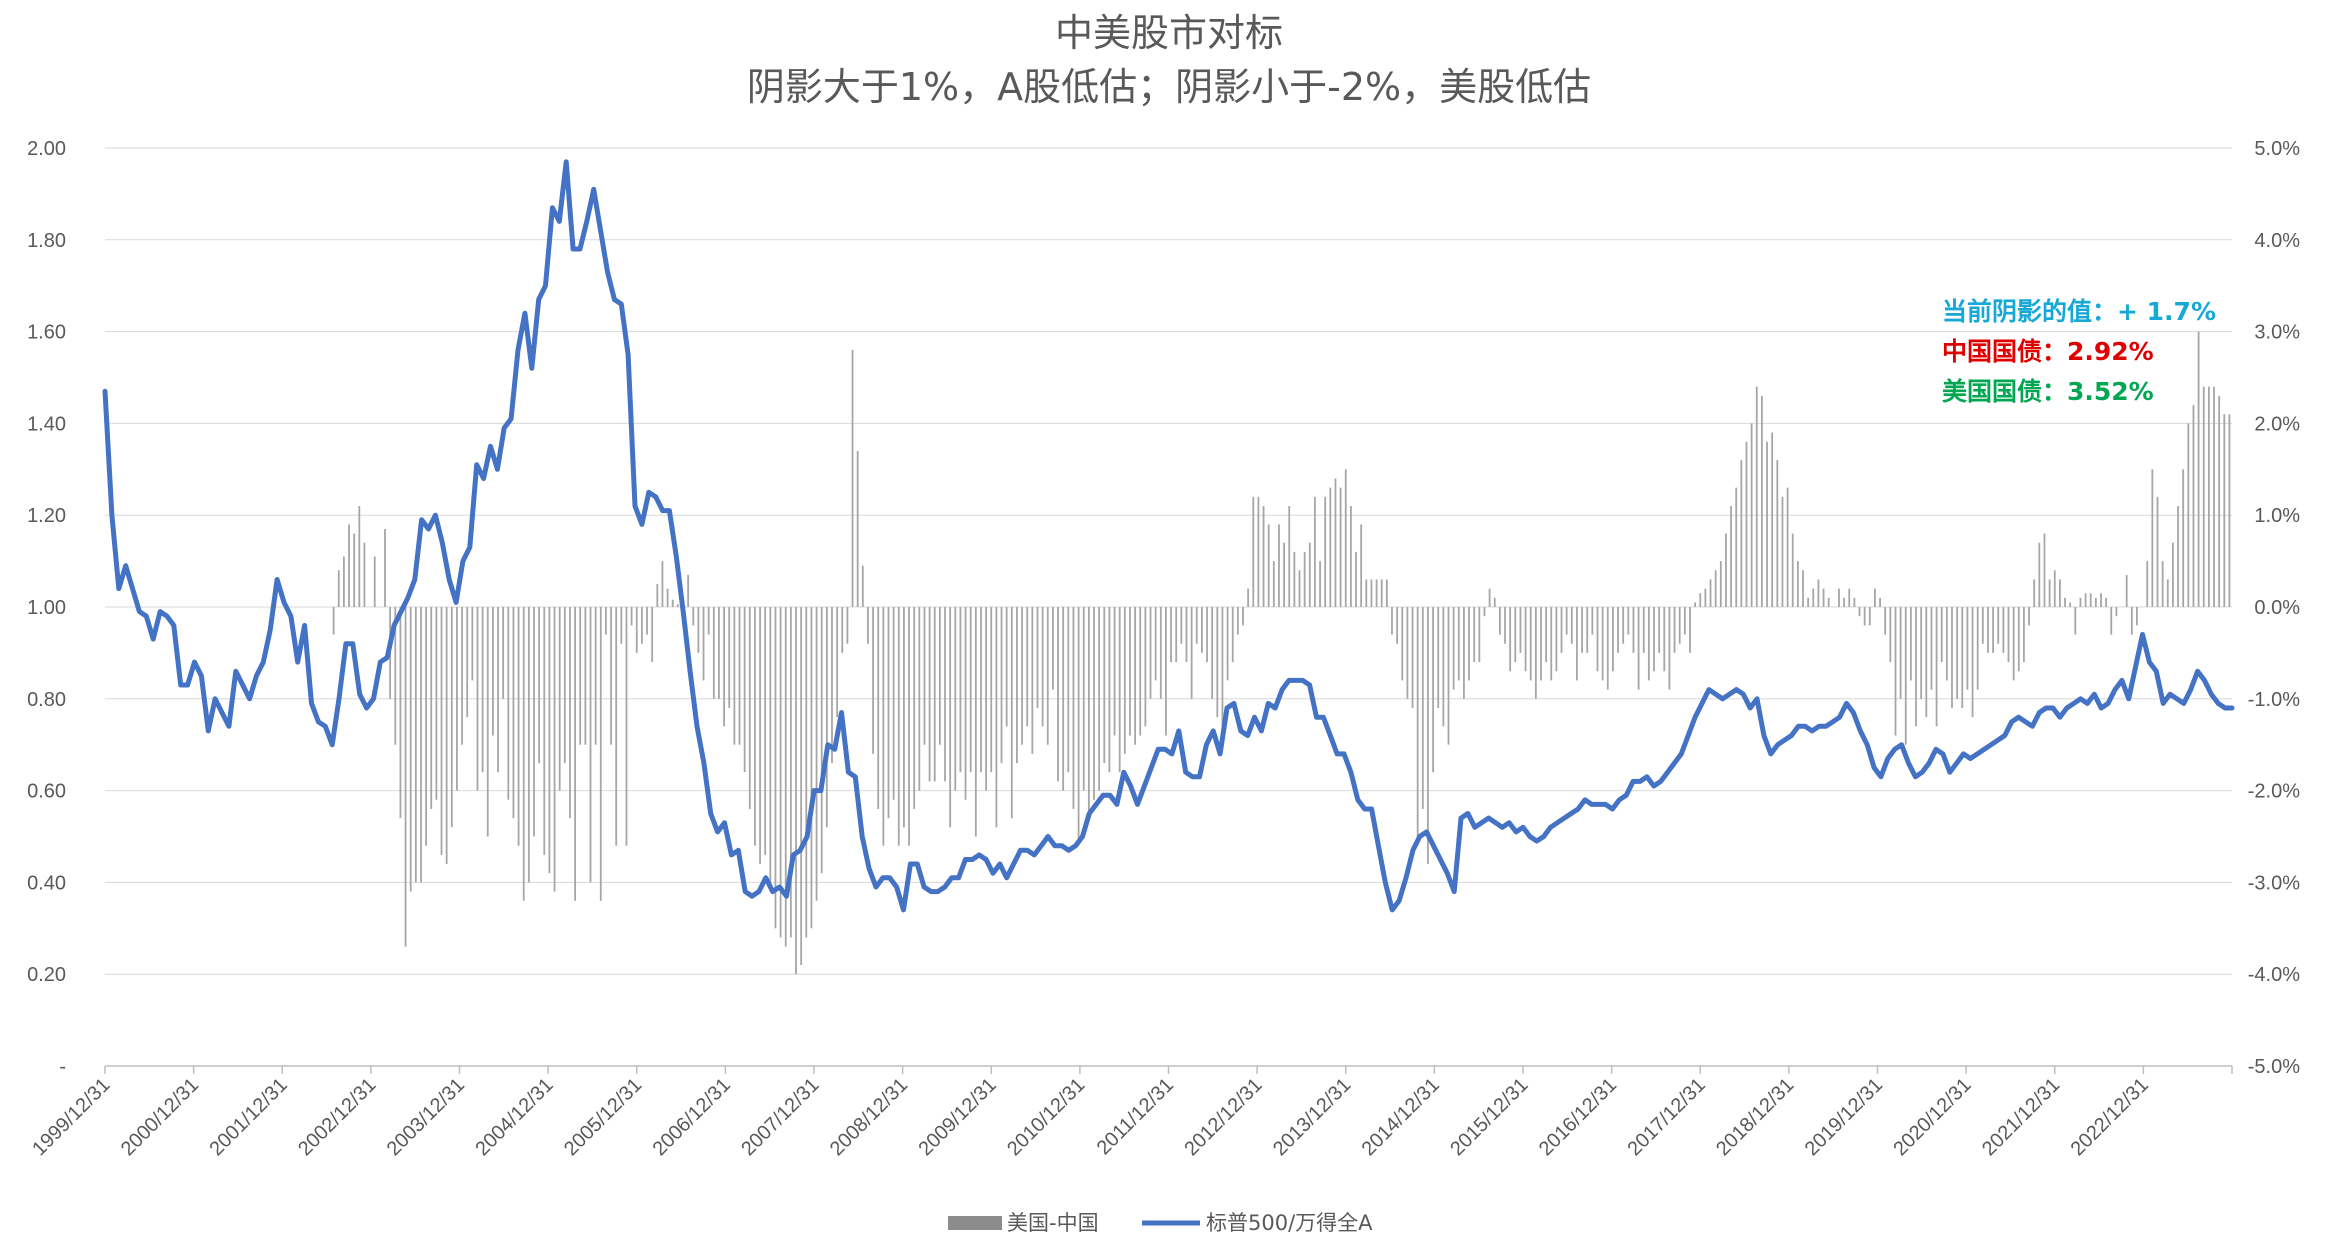 The height and width of the screenshot is (1260, 2338). I want to click on y-right-tick-label: 5.0%, so click(2277, 149).